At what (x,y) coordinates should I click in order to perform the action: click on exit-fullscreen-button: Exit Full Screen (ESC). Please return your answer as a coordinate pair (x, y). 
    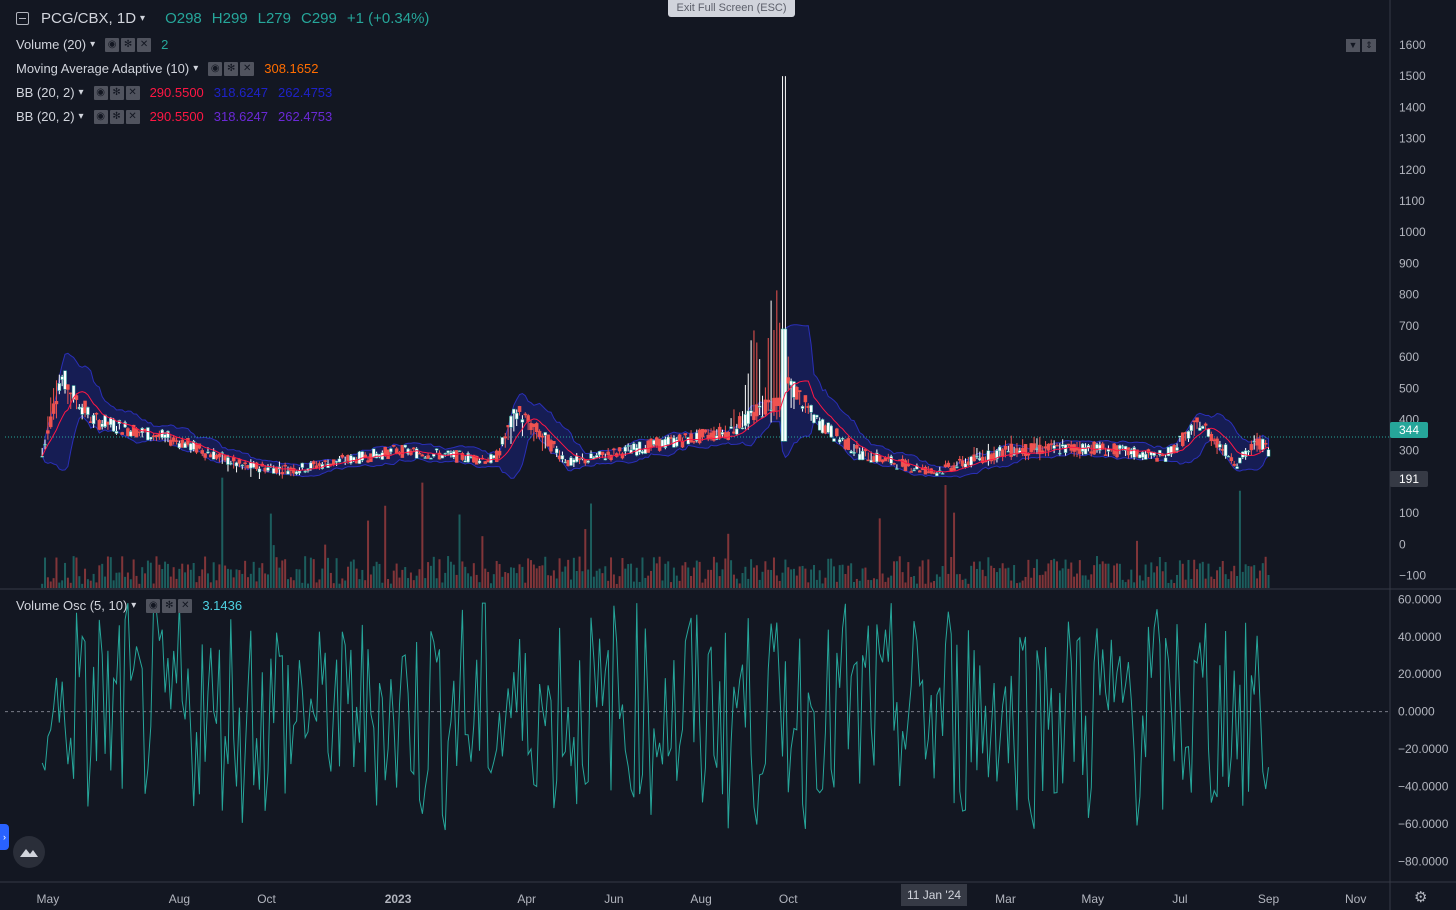
    Looking at the image, I should click on (731, 8).